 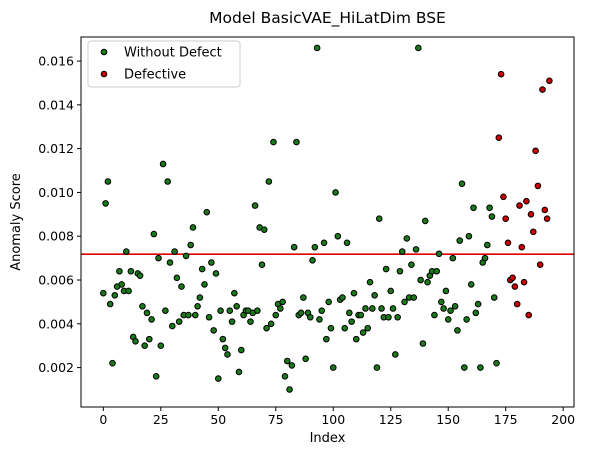 I want to click on legend: Without Defect Defective, so click(x=164, y=64).